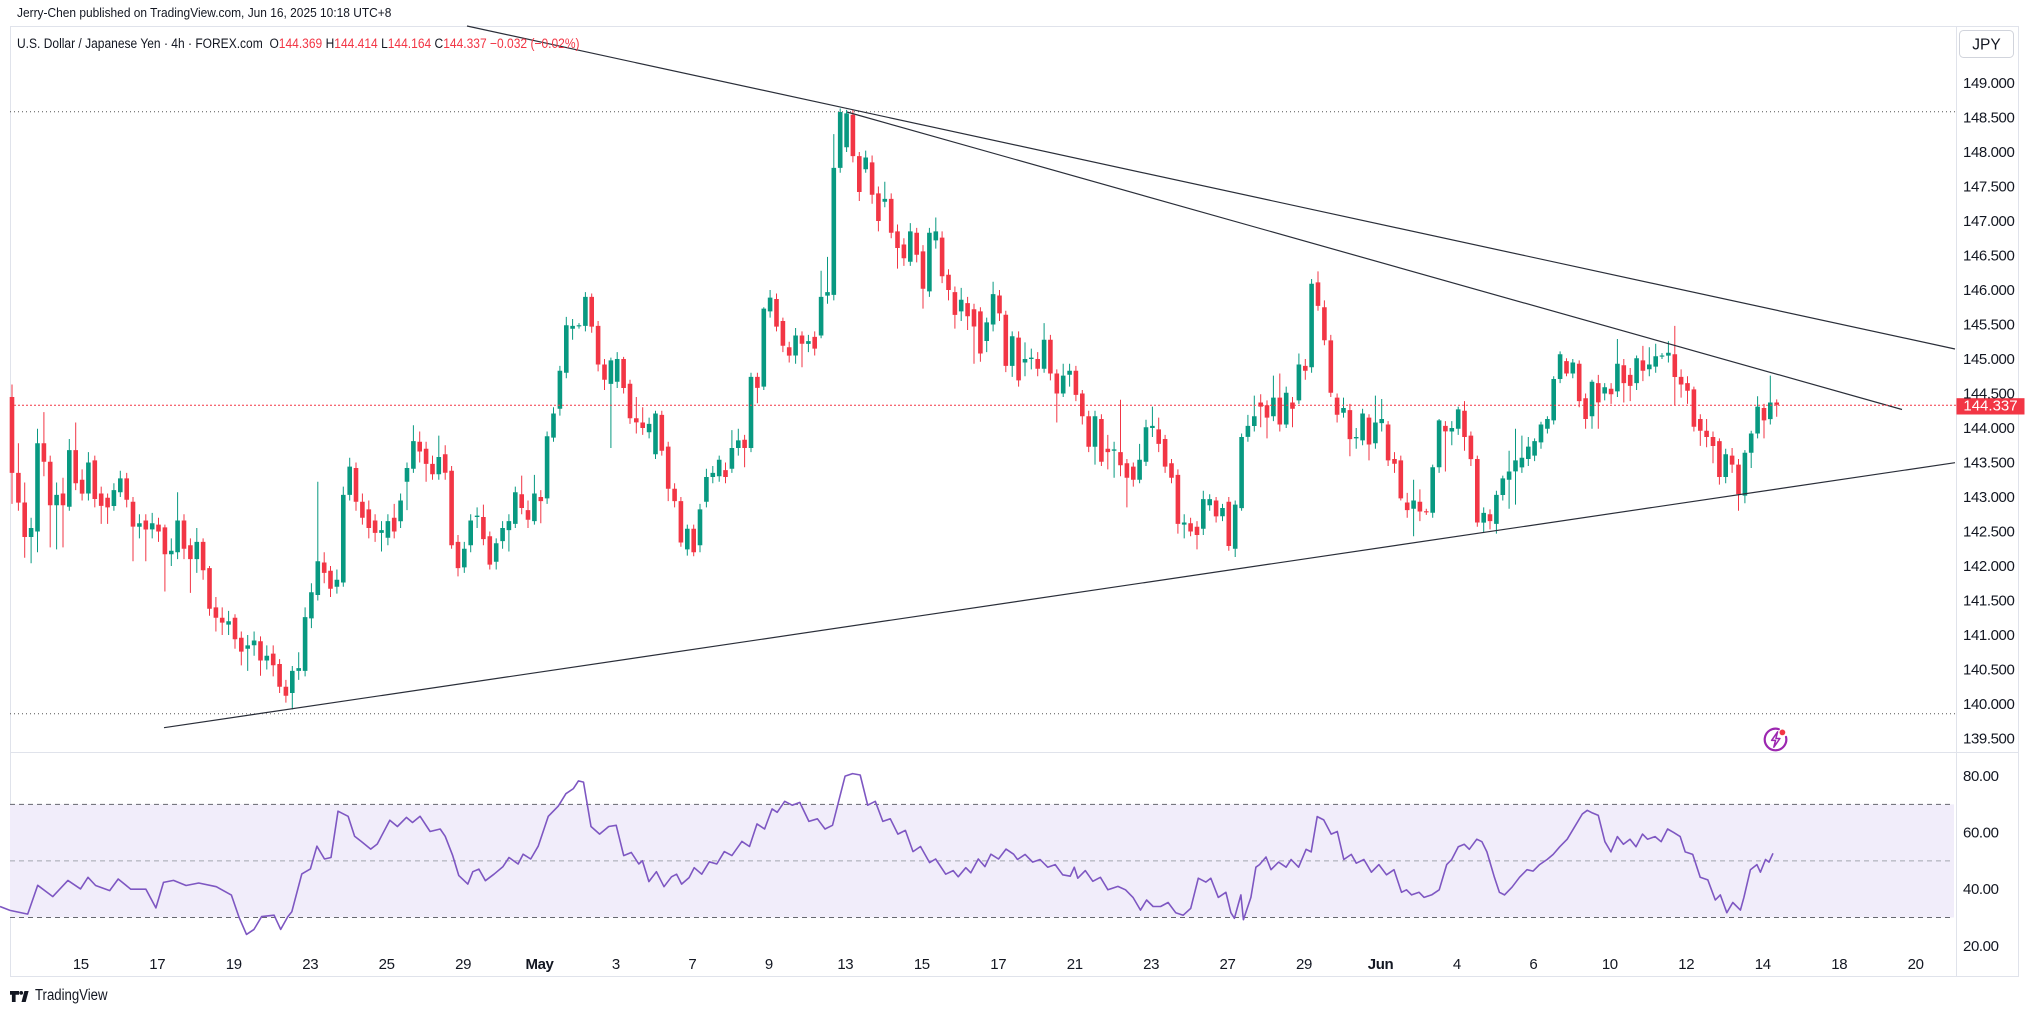 The height and width of the screenshot is (1018, 2028). What do you see at coordinates (1988, 497) in the screenshot?
I see `svg-text: 143.000` at bounding box center [1988, 497].